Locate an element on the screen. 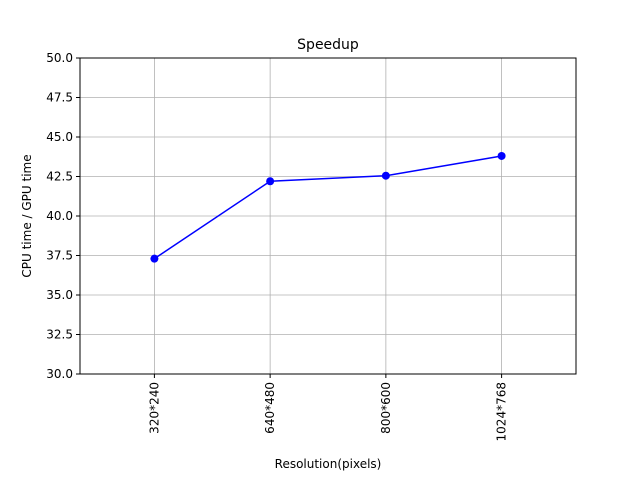 The width and height of the screenshot is (640, 480). y-tick-label: 47.5 is located at coordinates (59, 98).